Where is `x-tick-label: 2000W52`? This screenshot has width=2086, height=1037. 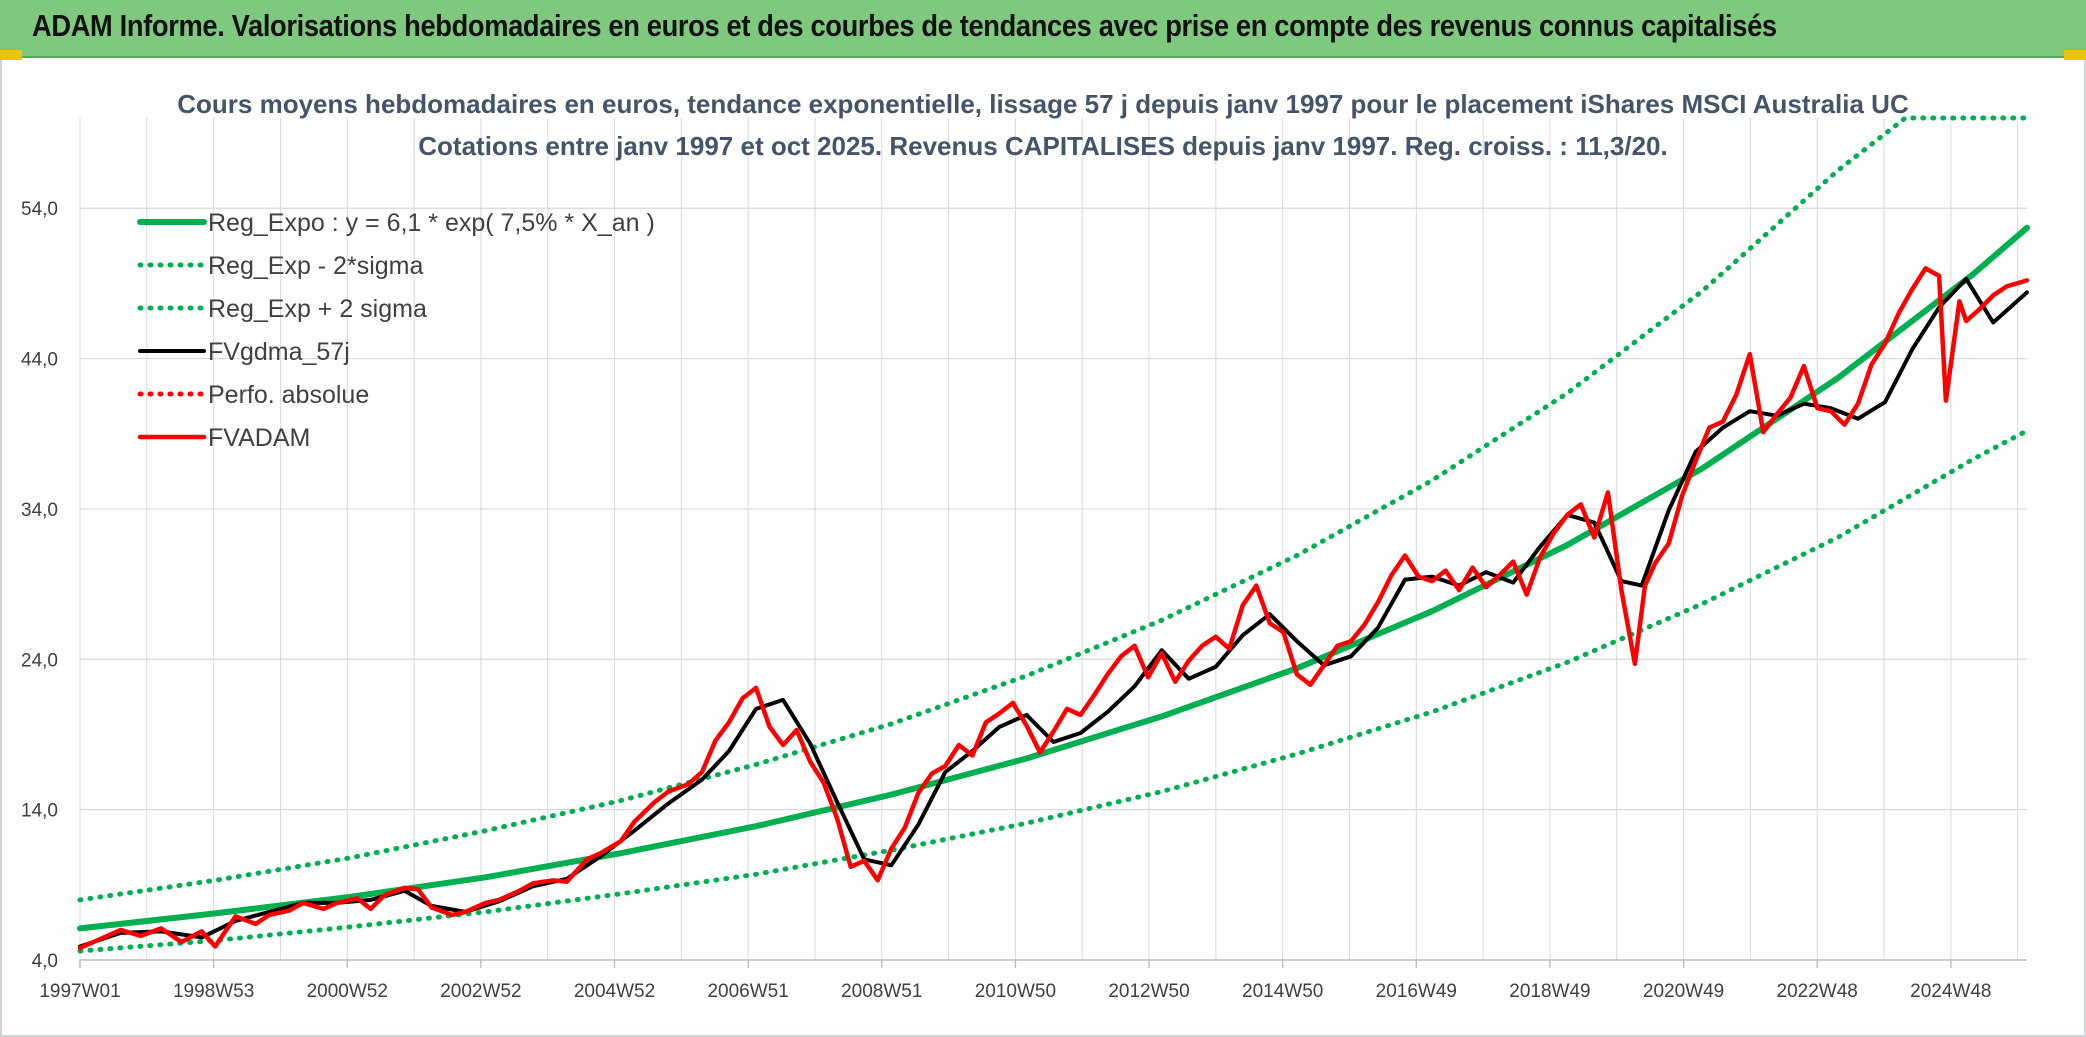
x-tick-label: 2000W52 is located at coordinates (347, 991).